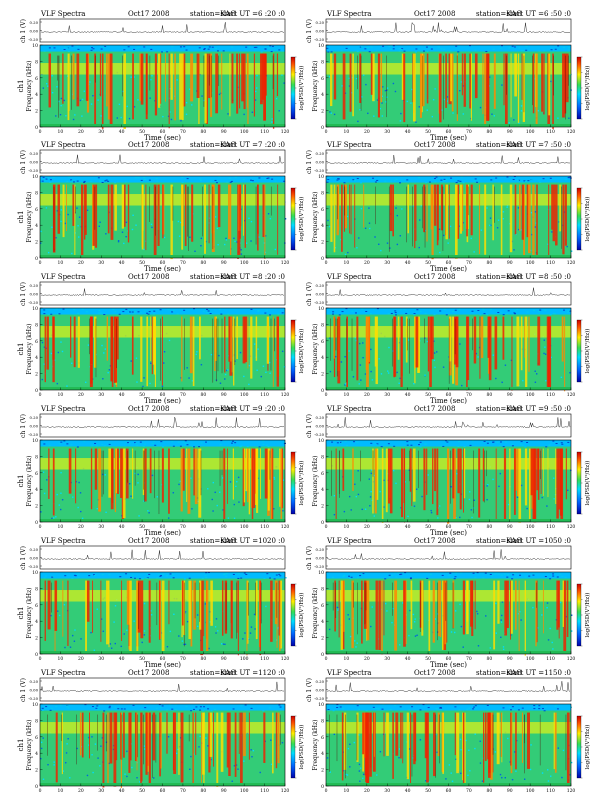 The height and width of the screenshot is (792, 612). Describe the element at coordinates (320, 549) in the screenshot. I see `waveform-tick-label: 0.20` at that location.